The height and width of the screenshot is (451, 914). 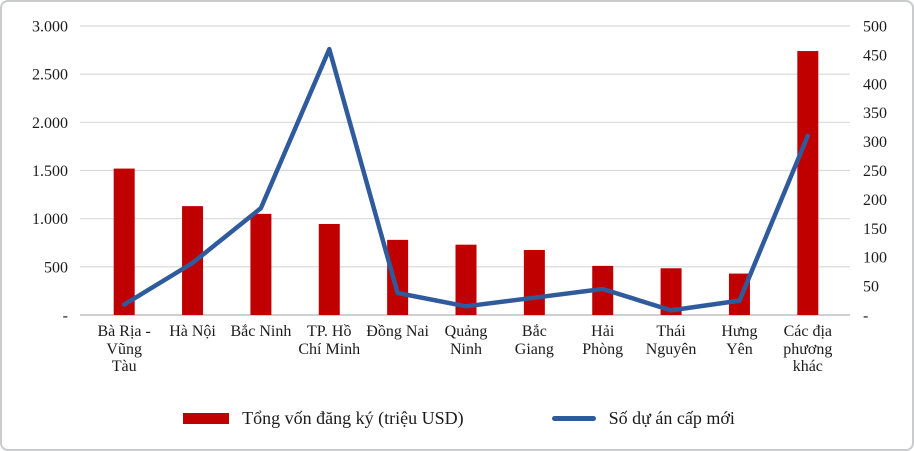 I want to click on x-axis-label-10: Các địa phương khác, so click(x=808, y=349).